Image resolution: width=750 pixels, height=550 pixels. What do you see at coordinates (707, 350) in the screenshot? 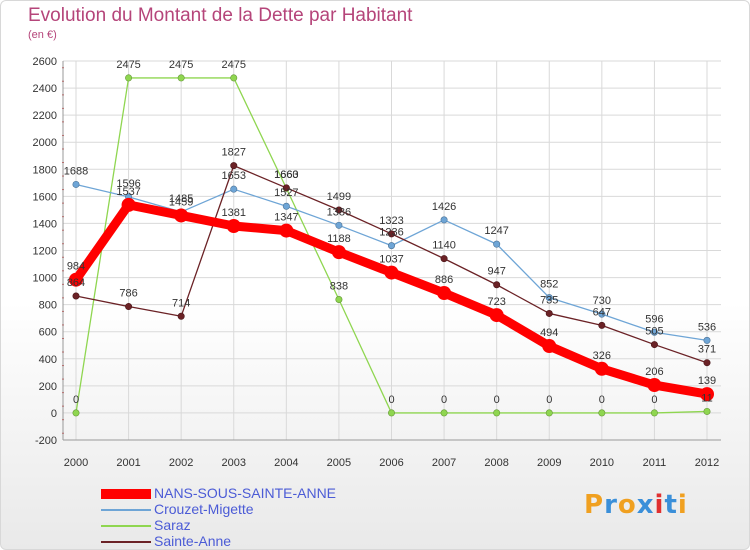
I see `data-label: 371` at bounding box center [707, 350].